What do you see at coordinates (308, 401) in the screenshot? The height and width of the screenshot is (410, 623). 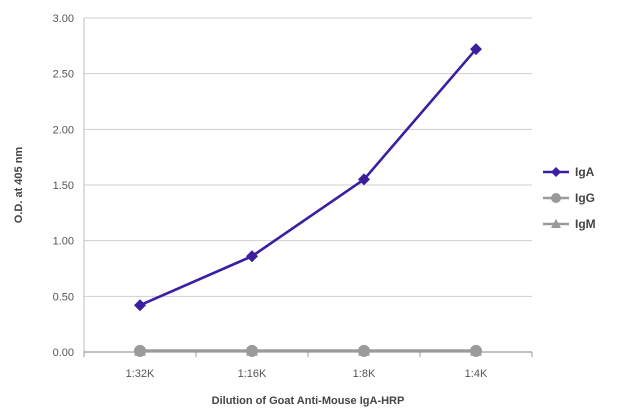 I see `x-axis-title: Dilution of Goat Anti-Mouse IgA-HRP` at bounding box center [308, 401].